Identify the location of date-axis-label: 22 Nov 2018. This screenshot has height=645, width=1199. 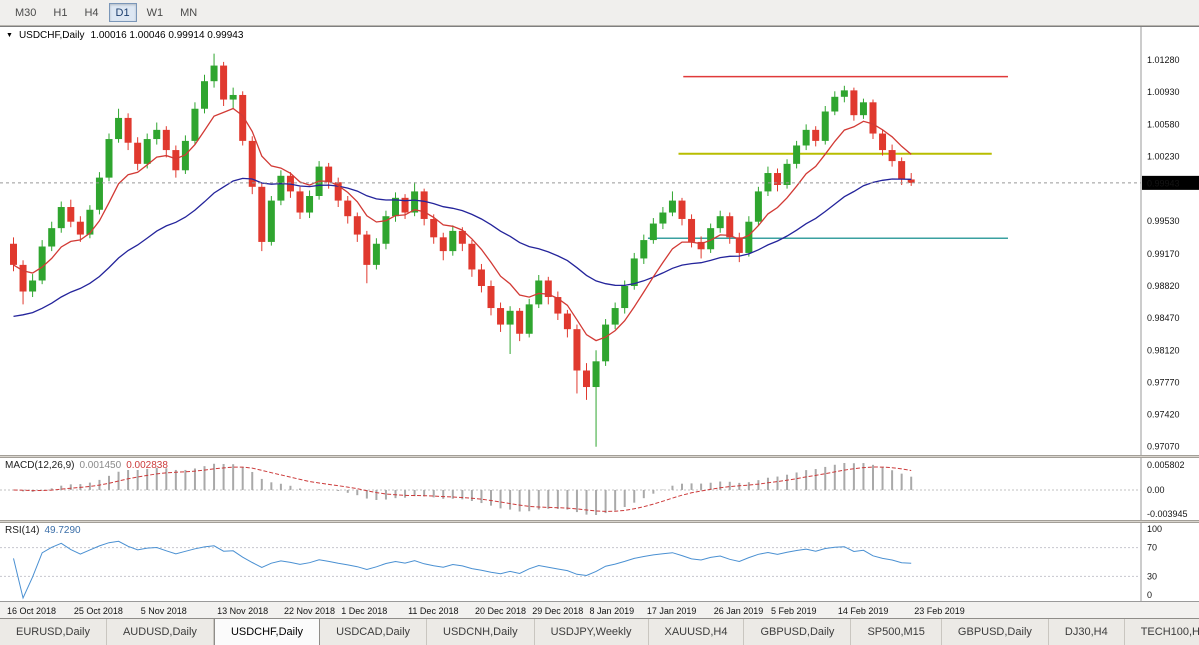
(309, 611).